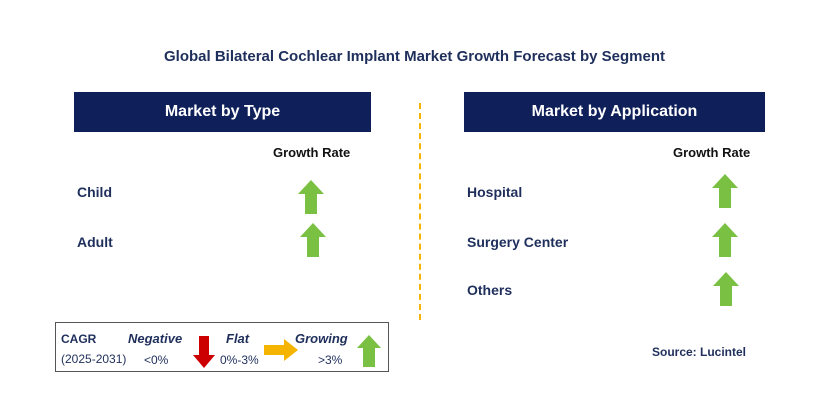  What do you see at coordinates (312, 152) in the screenshot?
I see `left-growth-rate-label: Growth Rate` at bounding box center [312, 152].